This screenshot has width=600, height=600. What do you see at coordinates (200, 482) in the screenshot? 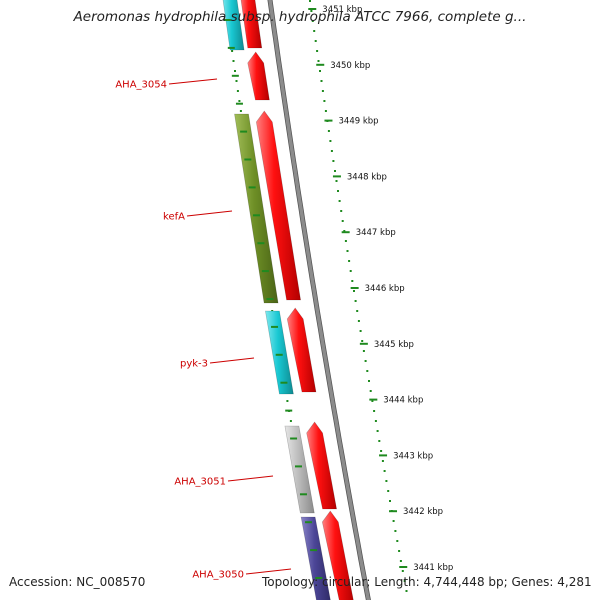
I see `gene-label-AHA_3051: AHA_3051` at bounding box center [200, 482].